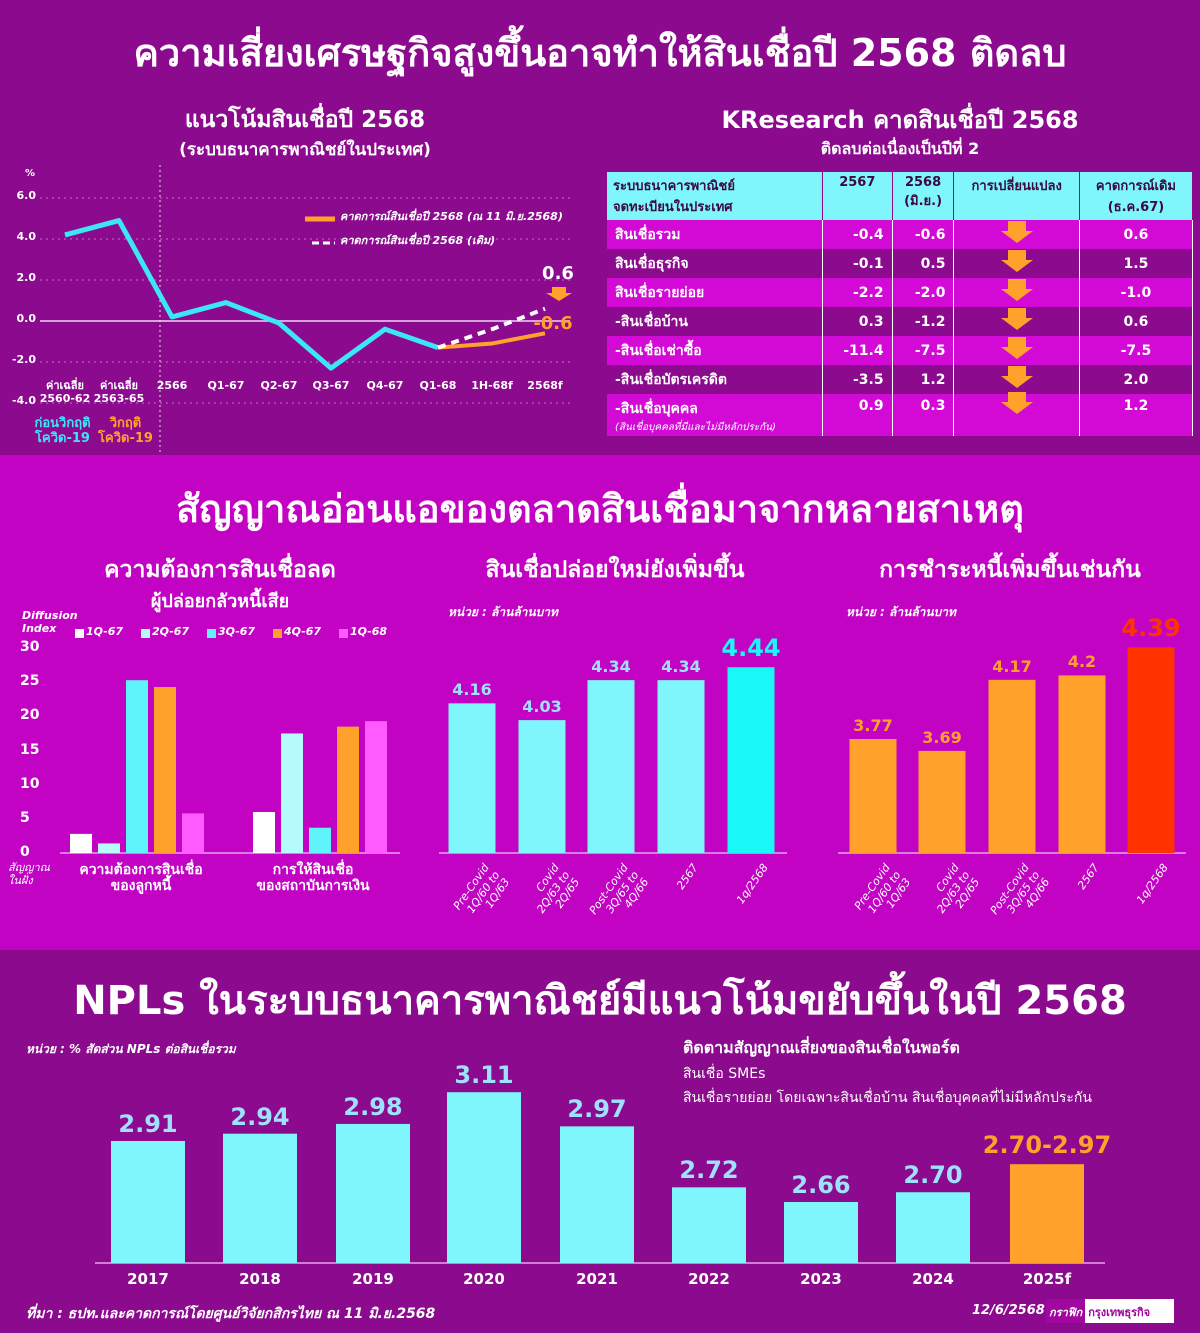  What do you see at coordinates (148, 1279) in the screenshot?
I see `x-tick-label: 2017` at bounding box center [148, 1279].